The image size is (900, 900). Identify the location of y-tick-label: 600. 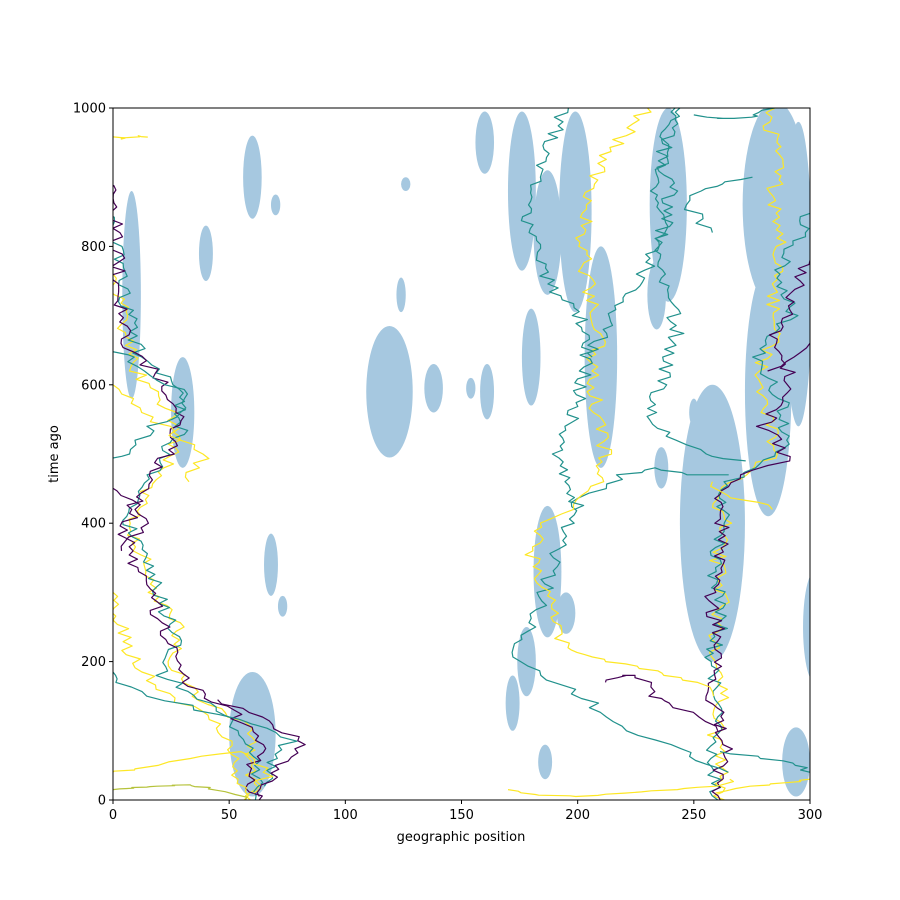
(93, 385).